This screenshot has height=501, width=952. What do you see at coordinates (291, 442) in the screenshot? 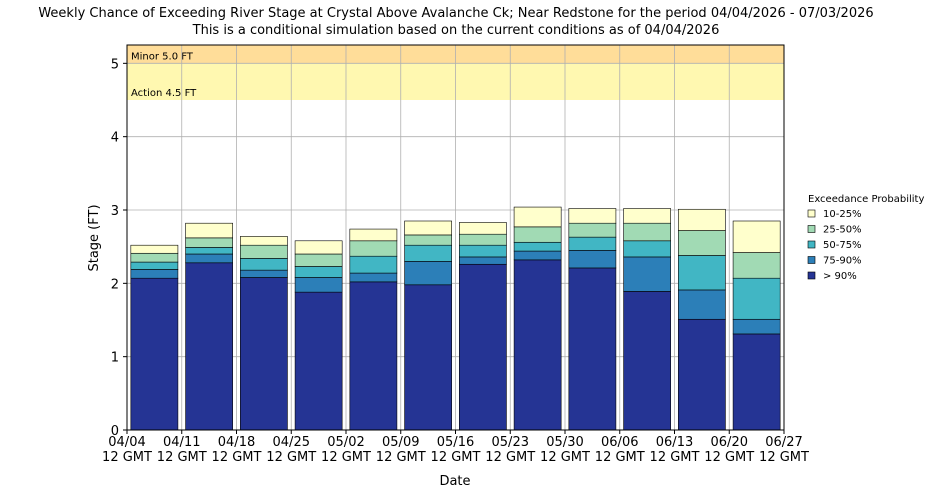
I see `x-tick-date: 04/25` at bounding box center [291, 442].